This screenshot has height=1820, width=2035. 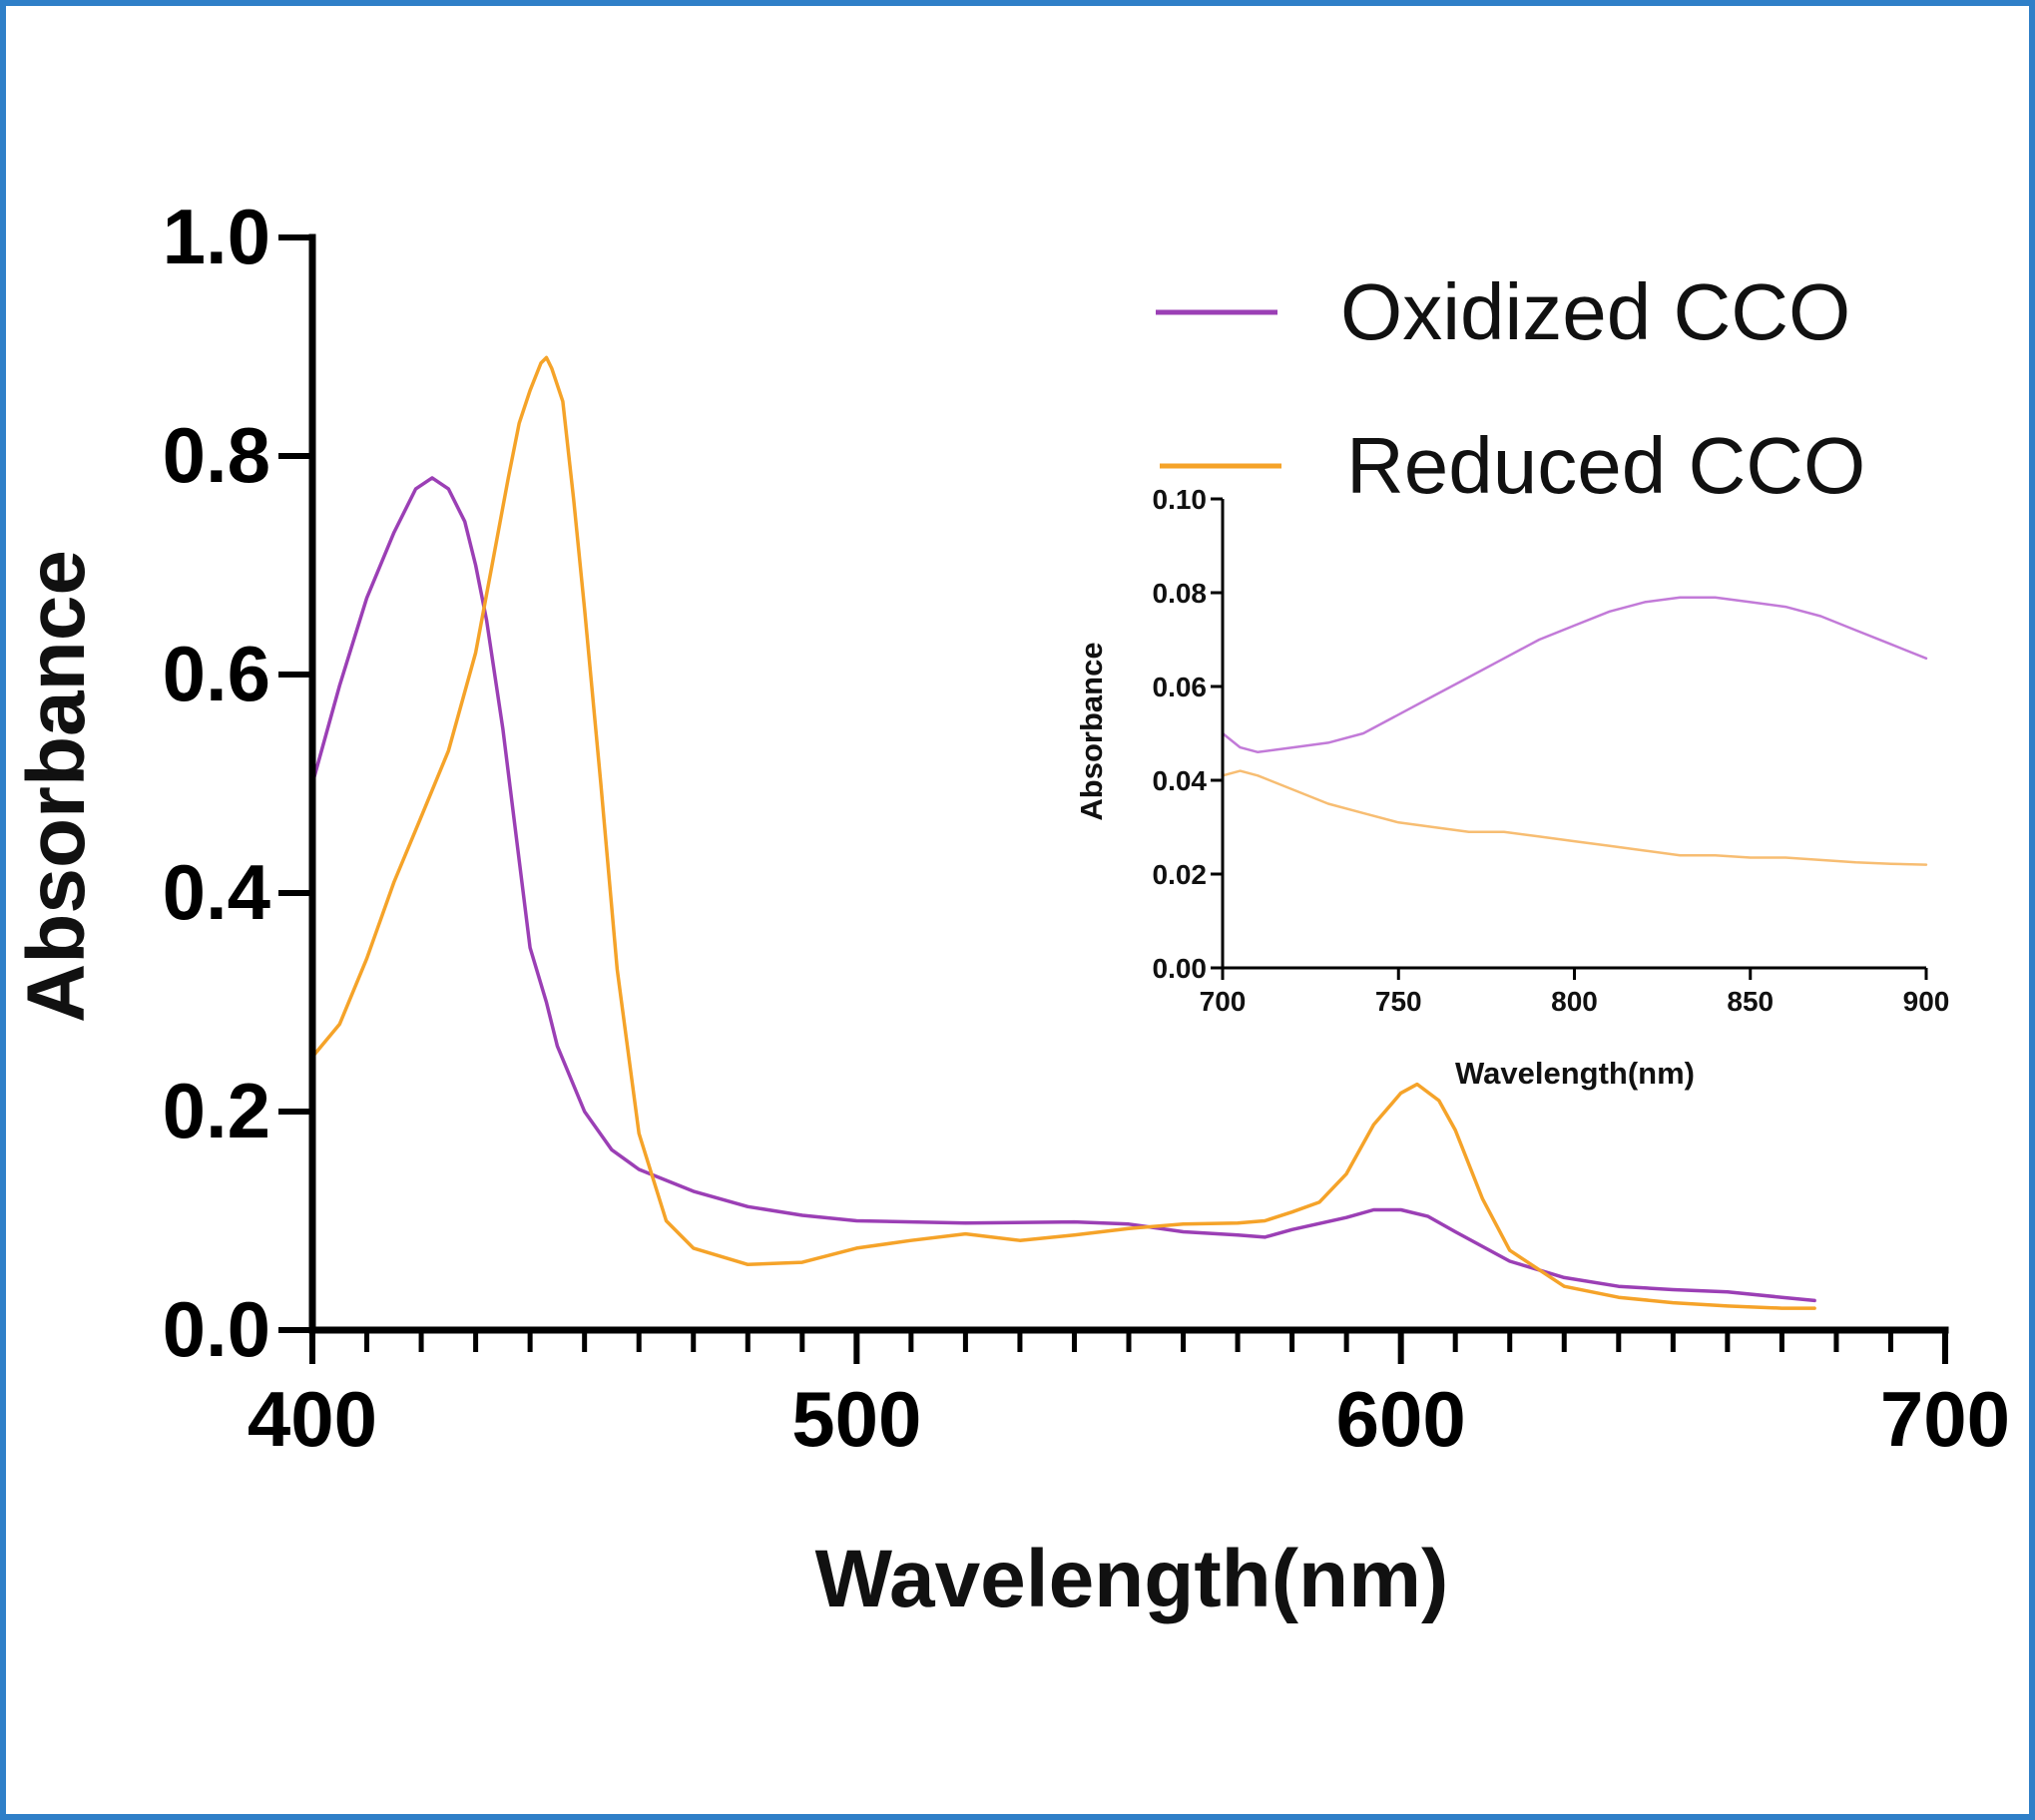 I want to click on legend-label-reduced: Reduced CCO, so click(x=1605, y=465).